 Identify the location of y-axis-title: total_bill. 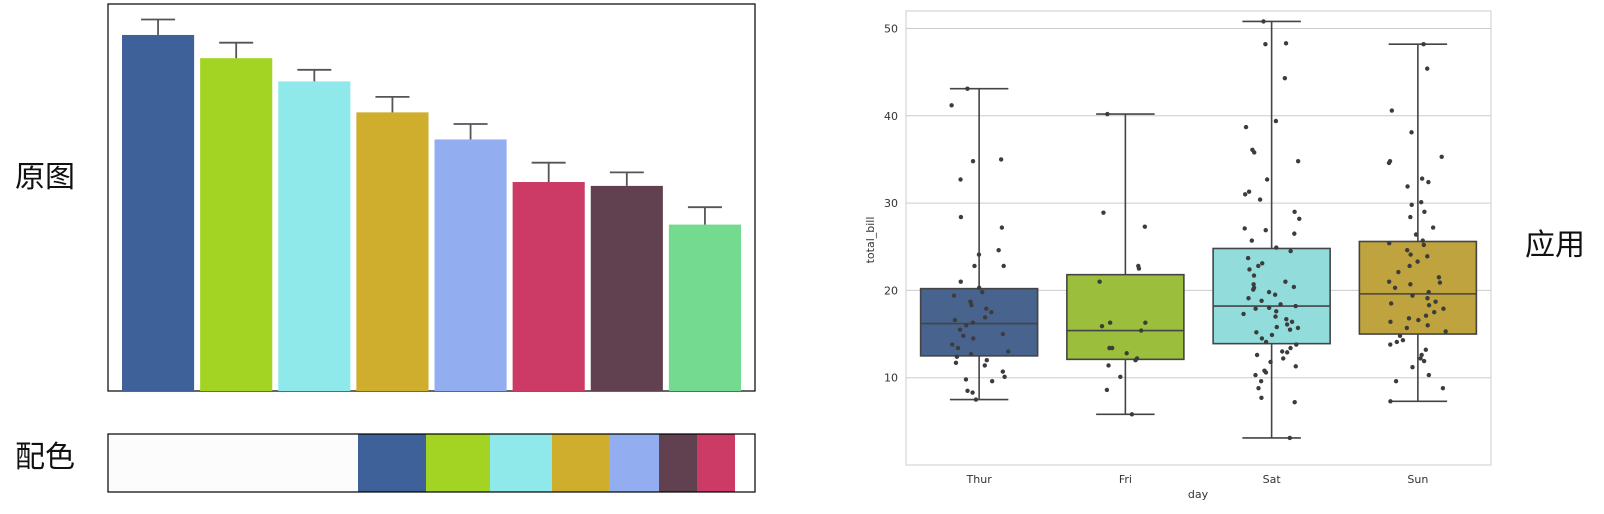
(870, 240).